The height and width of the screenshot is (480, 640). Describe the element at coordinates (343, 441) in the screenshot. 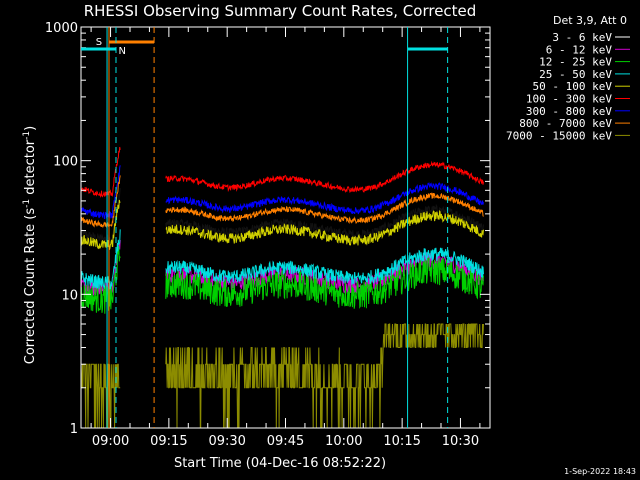

I see `x-tick-label: 10:00` at that location.